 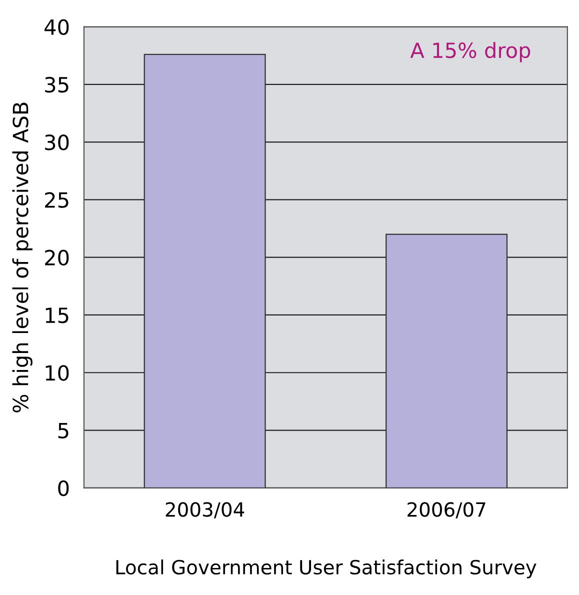 I want to click on y-tick-label: 5, so click(x=63, y=430).